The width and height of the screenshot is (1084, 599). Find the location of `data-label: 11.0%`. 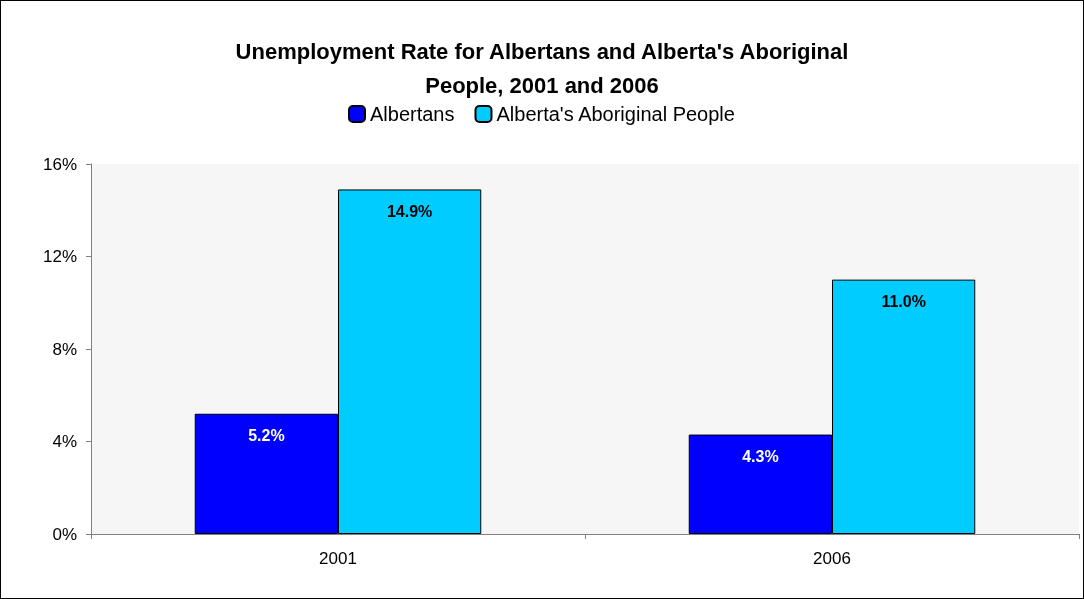

data-label: 11.0% is located at coordinates (903, 302).